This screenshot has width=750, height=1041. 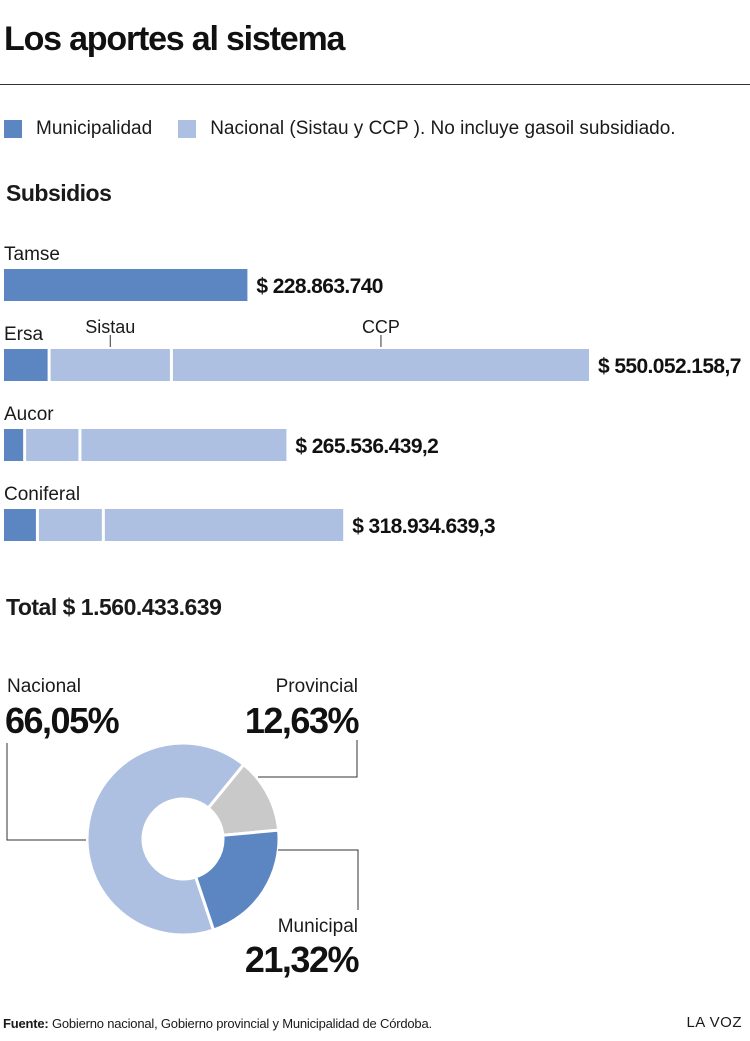 I want to click on bar-value-label: $ 228.863.740, so click(x=319, y=286).